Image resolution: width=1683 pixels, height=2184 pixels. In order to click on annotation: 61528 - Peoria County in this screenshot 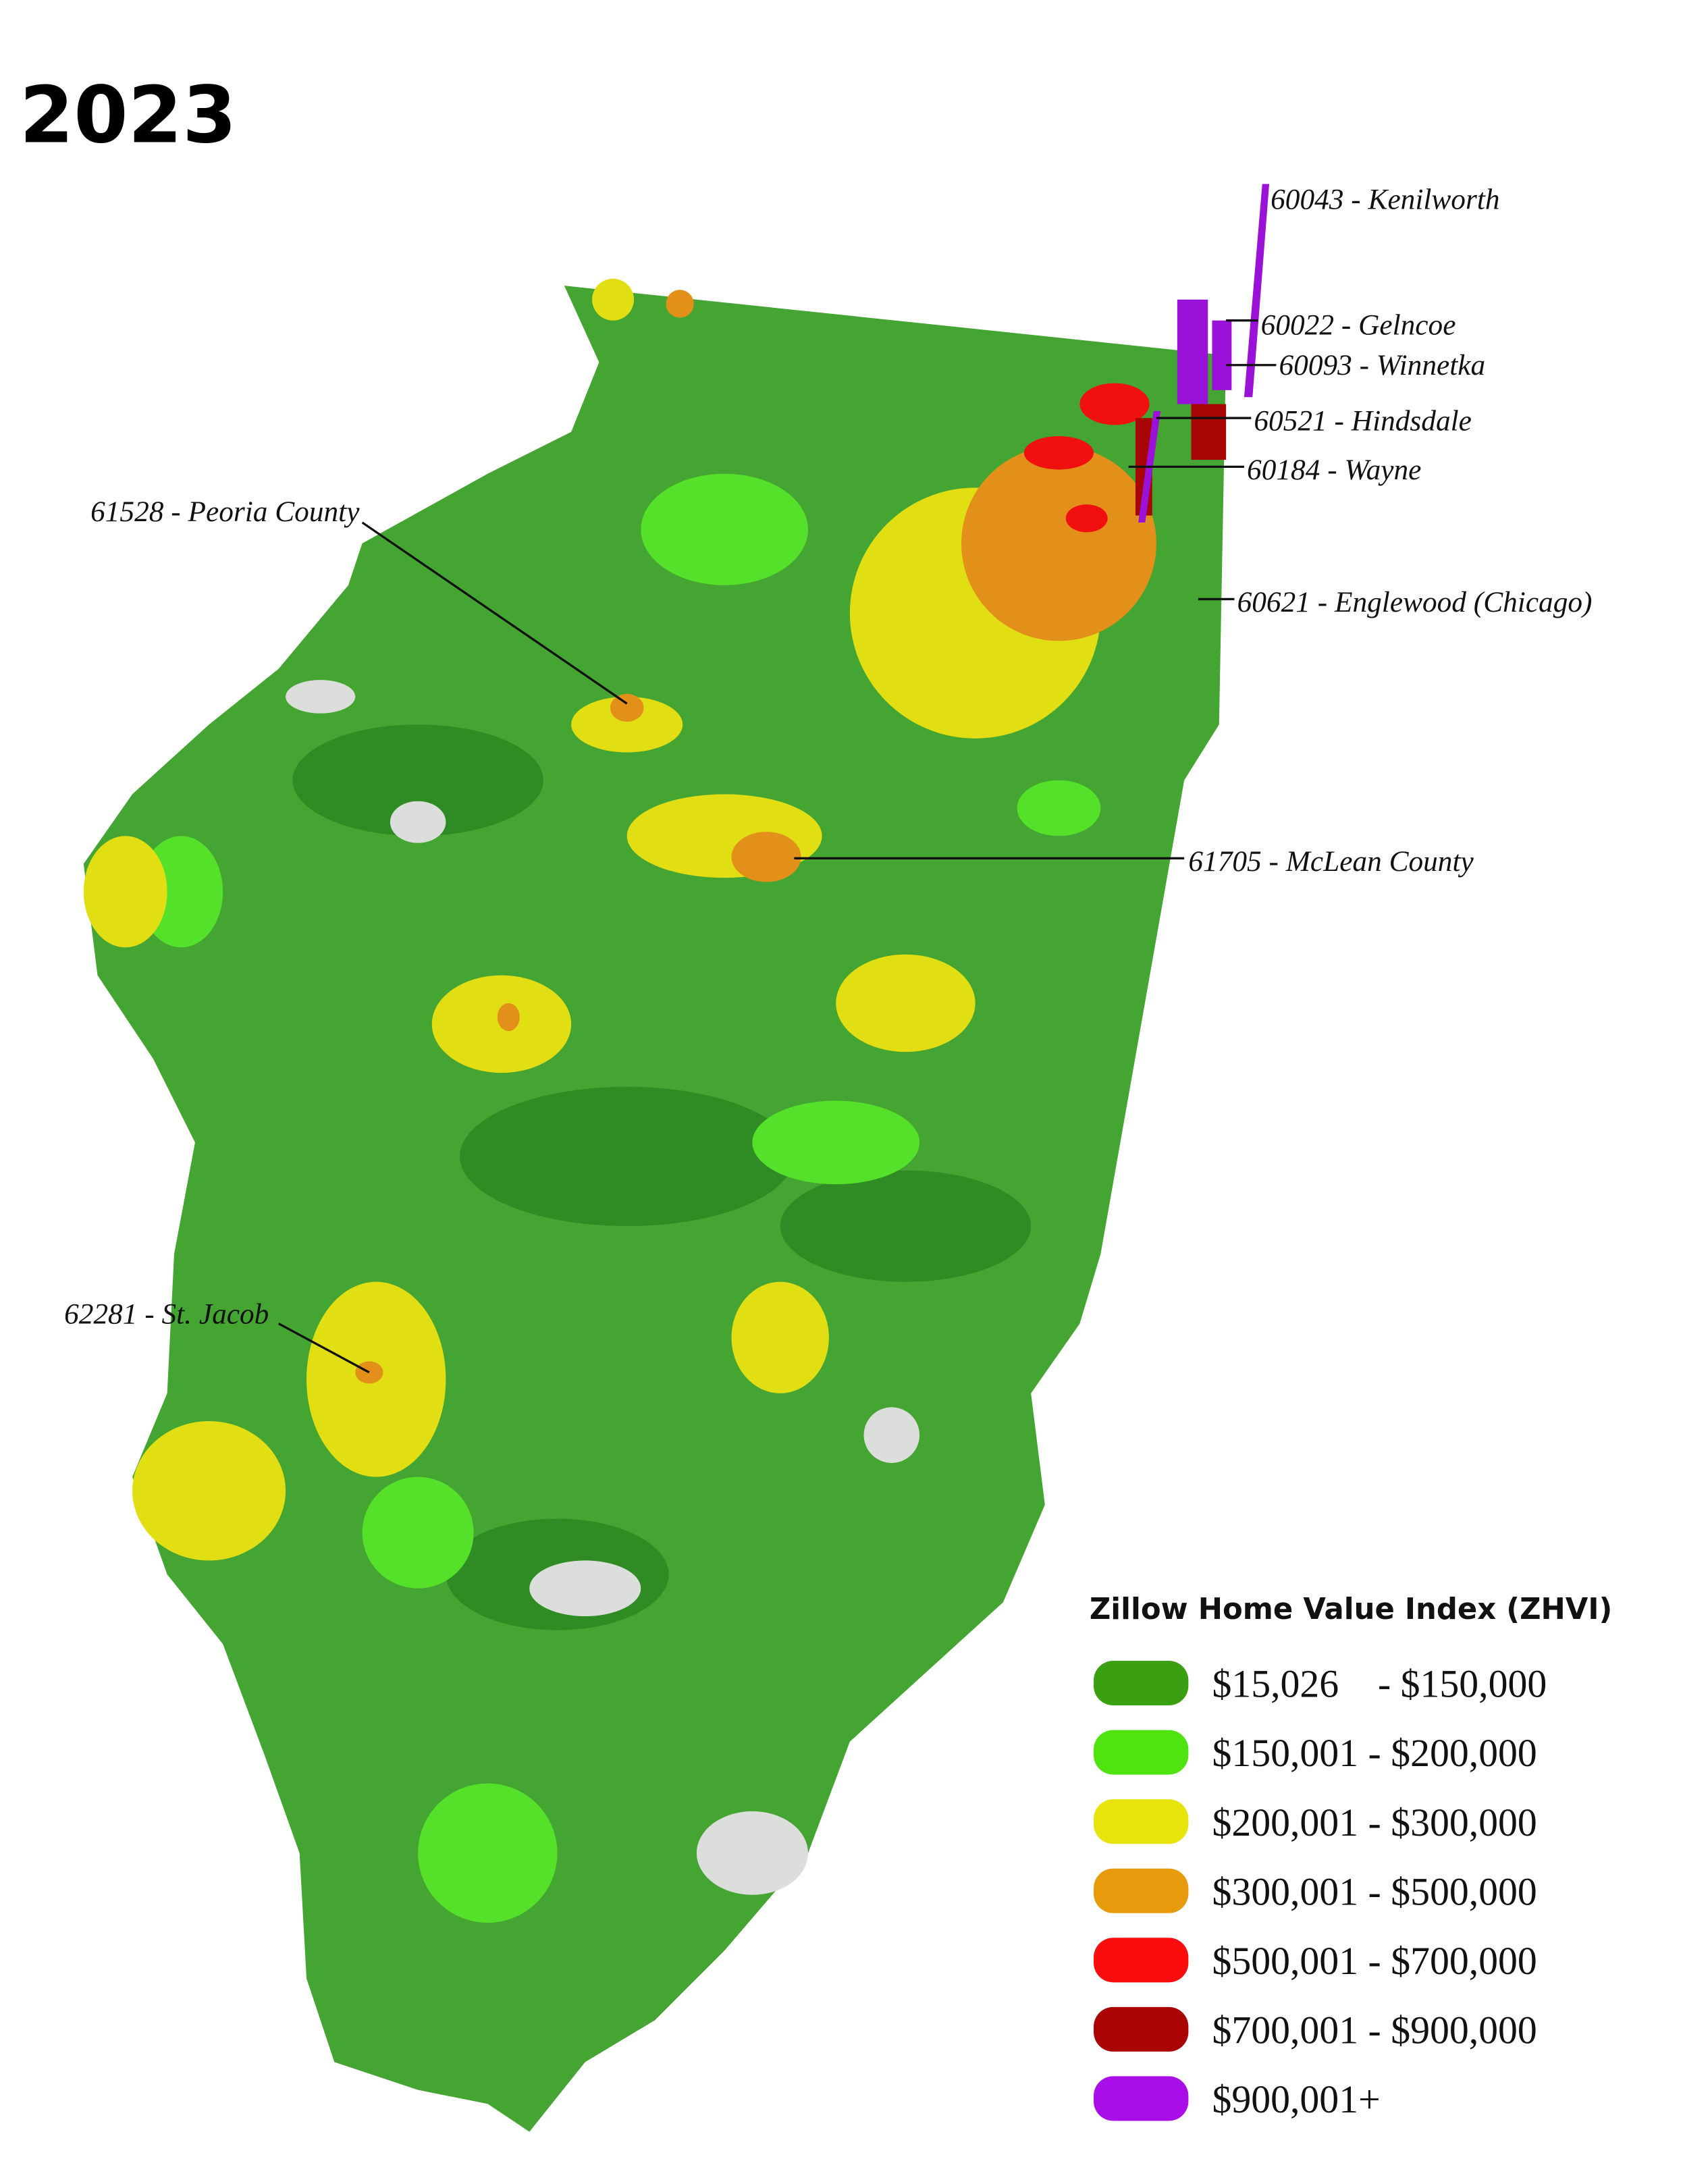, I will do `click(225, 512)`.